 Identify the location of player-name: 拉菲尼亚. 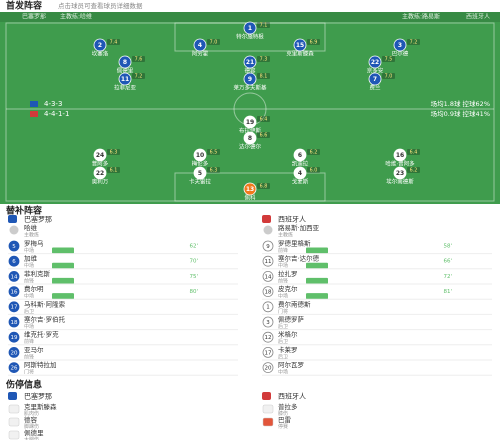
(125, 88).